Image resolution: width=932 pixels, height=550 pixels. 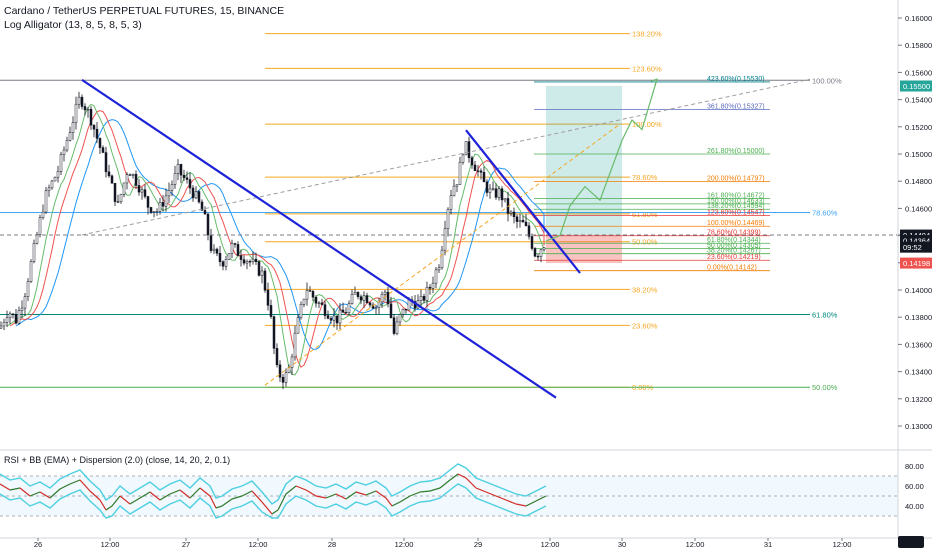 I want to click on fib-extension-label: 361.80%(0.15327), so click(x=736, y=107).